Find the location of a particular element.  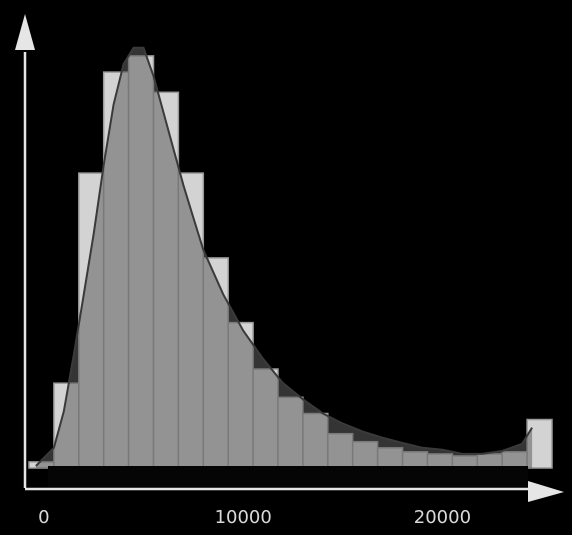

y-axis-arrow is located at coordinates (25, 32).